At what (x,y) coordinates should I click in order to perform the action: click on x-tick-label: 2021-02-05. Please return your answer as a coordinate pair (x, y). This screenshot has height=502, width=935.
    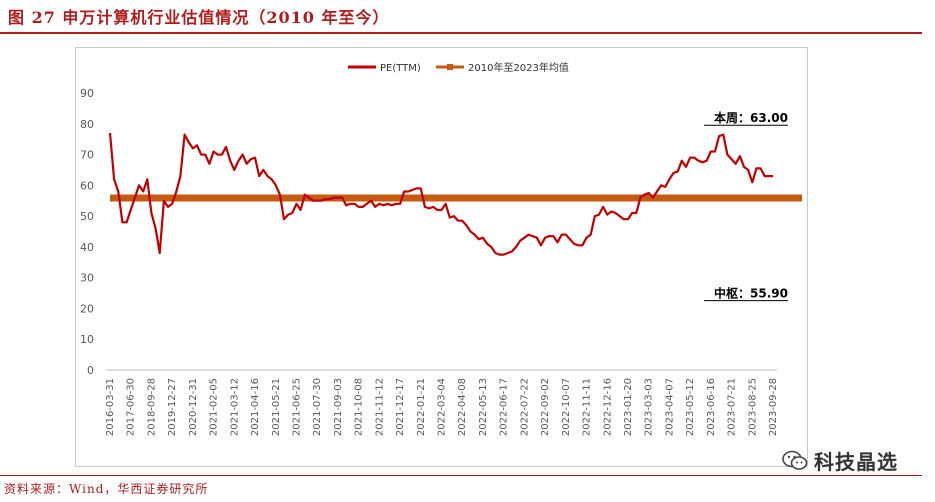
    Looking at the image, I should click on (214, 407).